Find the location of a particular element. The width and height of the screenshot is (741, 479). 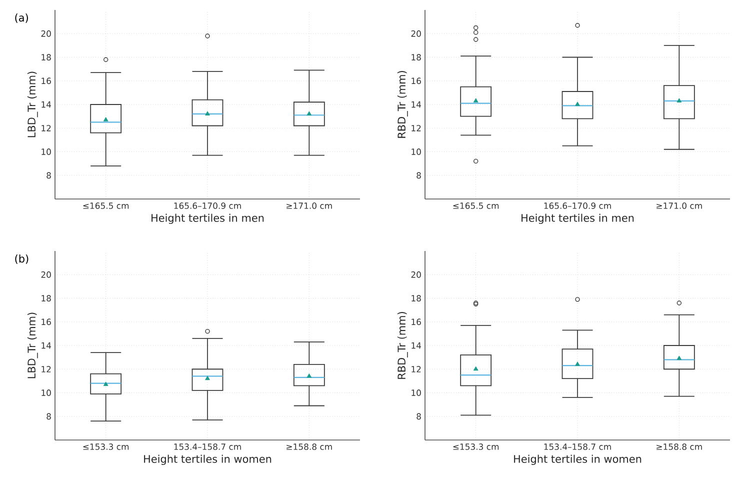

text: (b) is located at coordinates (21, 259).